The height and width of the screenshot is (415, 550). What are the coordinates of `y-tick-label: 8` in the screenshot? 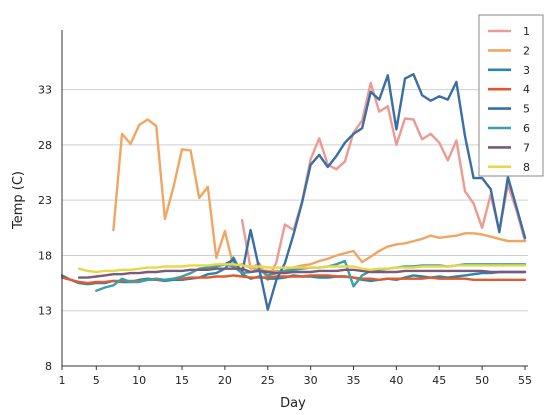 It's located at (48, 366).